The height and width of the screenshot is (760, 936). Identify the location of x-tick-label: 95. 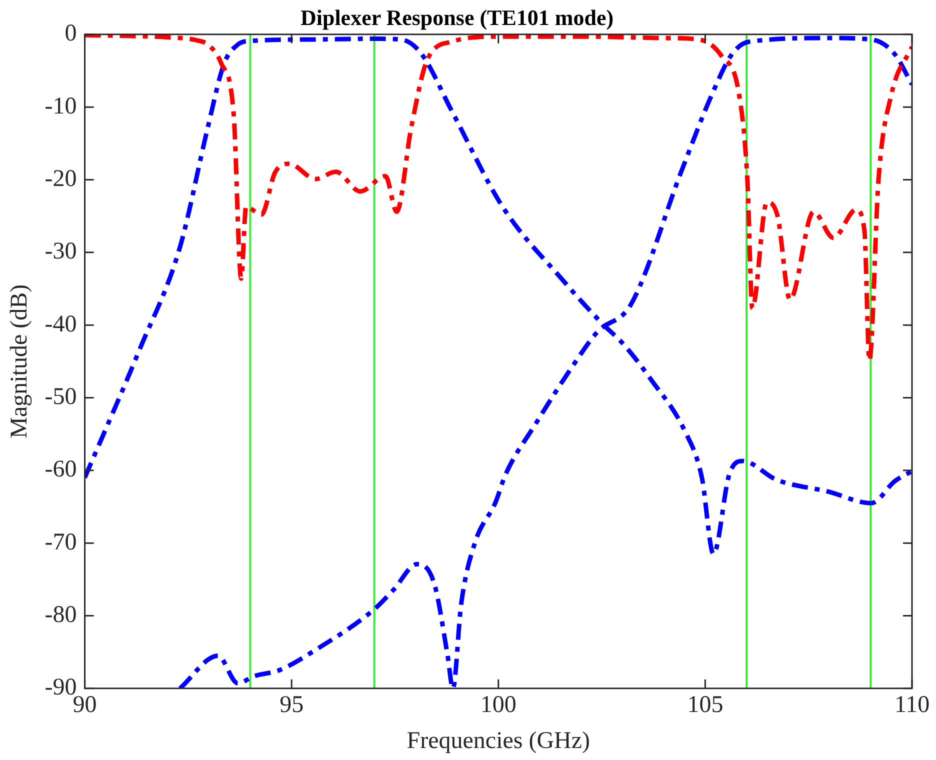
(292, 705).